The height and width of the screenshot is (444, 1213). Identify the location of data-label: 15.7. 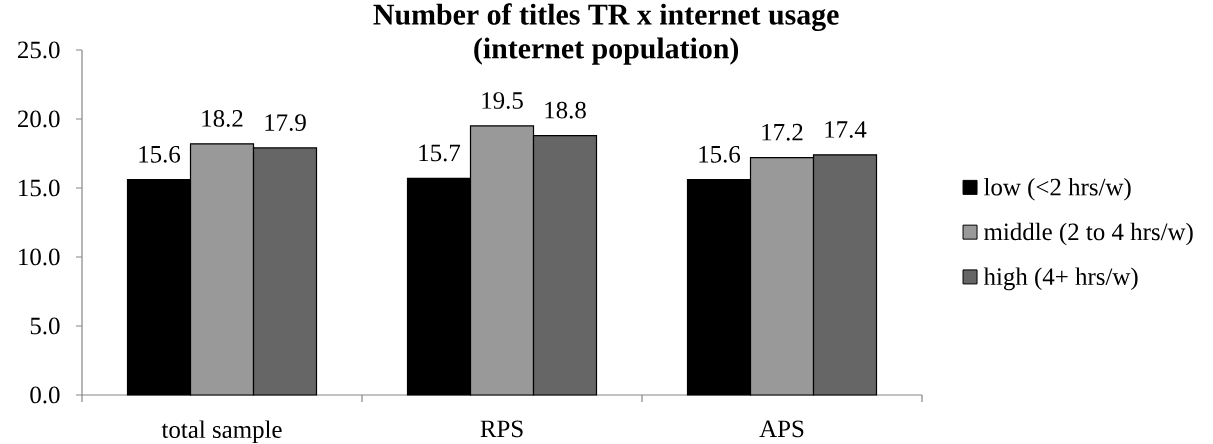
(440, 153).